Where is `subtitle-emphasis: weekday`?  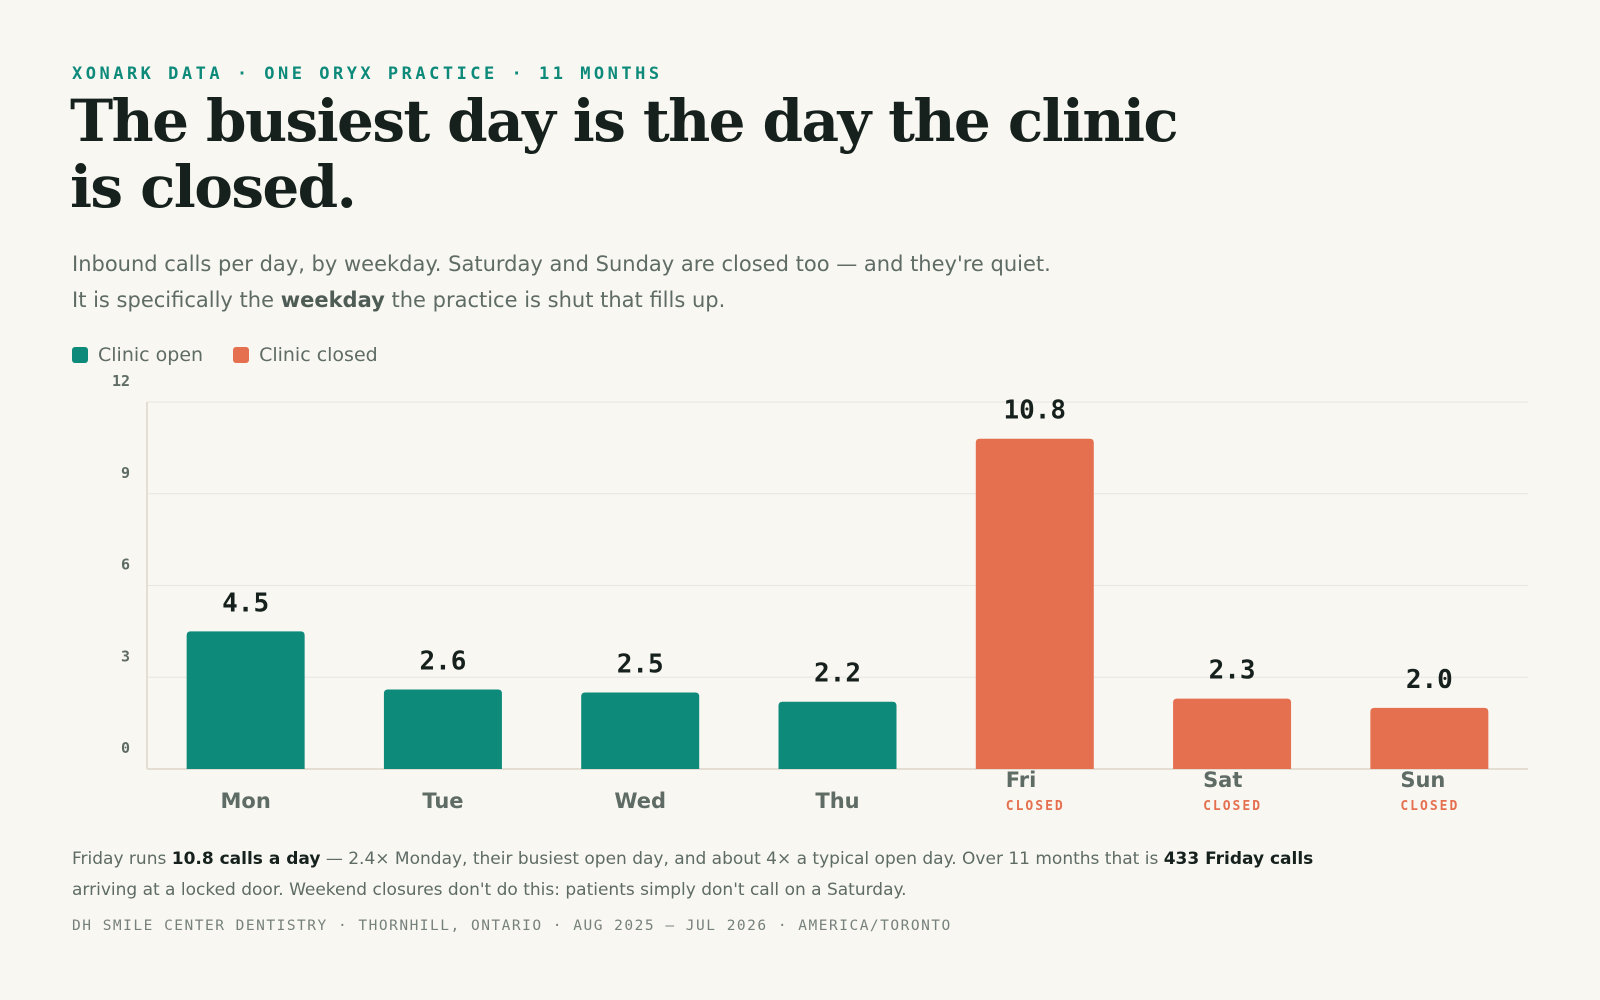
subtitle-emphasis: weekday is located at coordinates (332, 300).